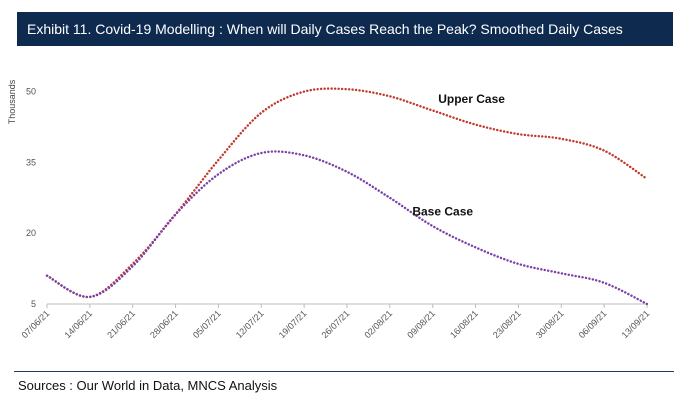 The image size is (688, 403). I want to click on x-tick-label: 16/08/21, so click(464, 324).